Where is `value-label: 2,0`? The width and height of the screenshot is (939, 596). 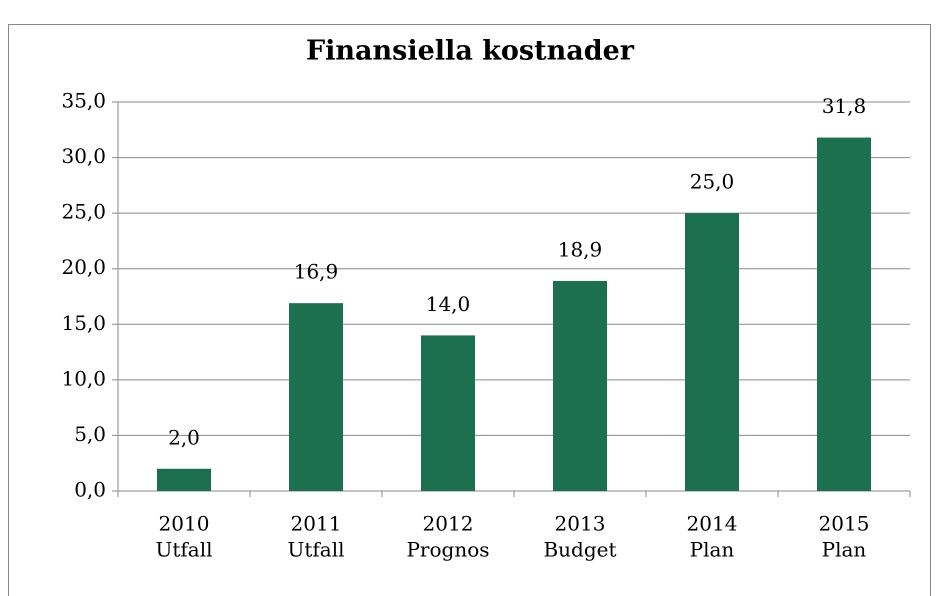
value-label: 2,0 is located at coordinates (184, 437).